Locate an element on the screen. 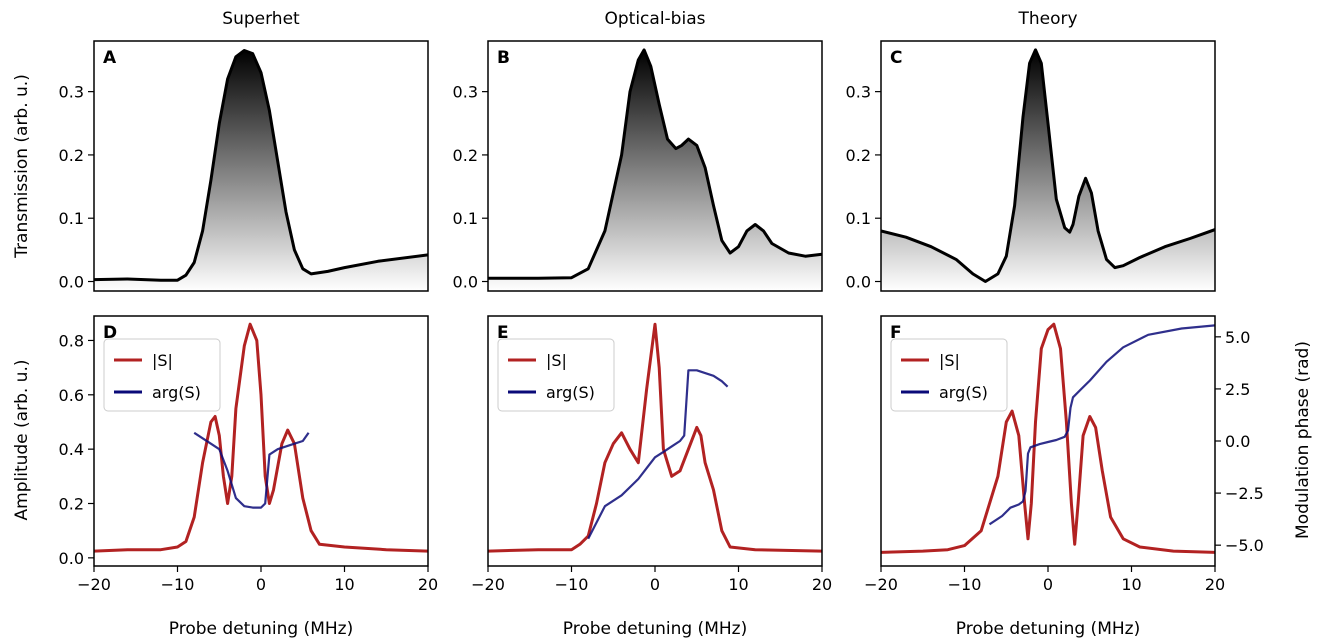 The image size is (1327, 639). panel-letter-e: E is located at coordinates (503, 333).